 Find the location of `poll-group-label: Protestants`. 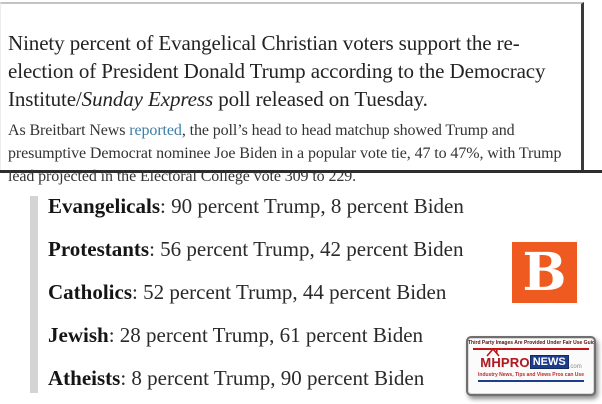

poll-group-label: Protestants is located at coordinates (99, 249).